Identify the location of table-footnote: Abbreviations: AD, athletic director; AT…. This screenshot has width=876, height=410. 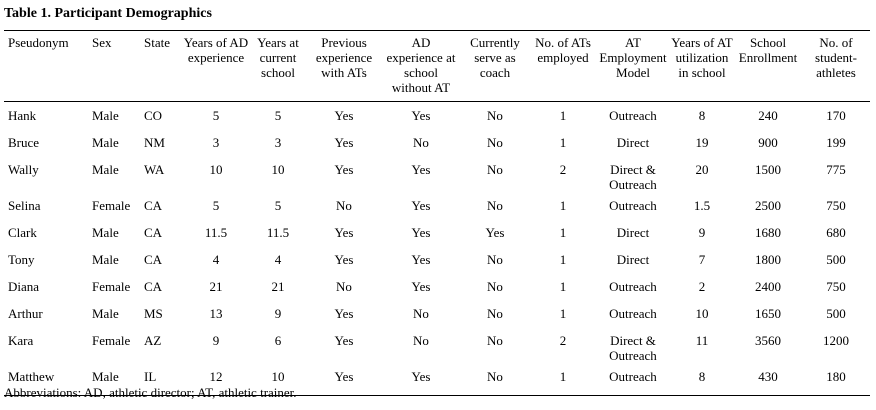
(150, 392).